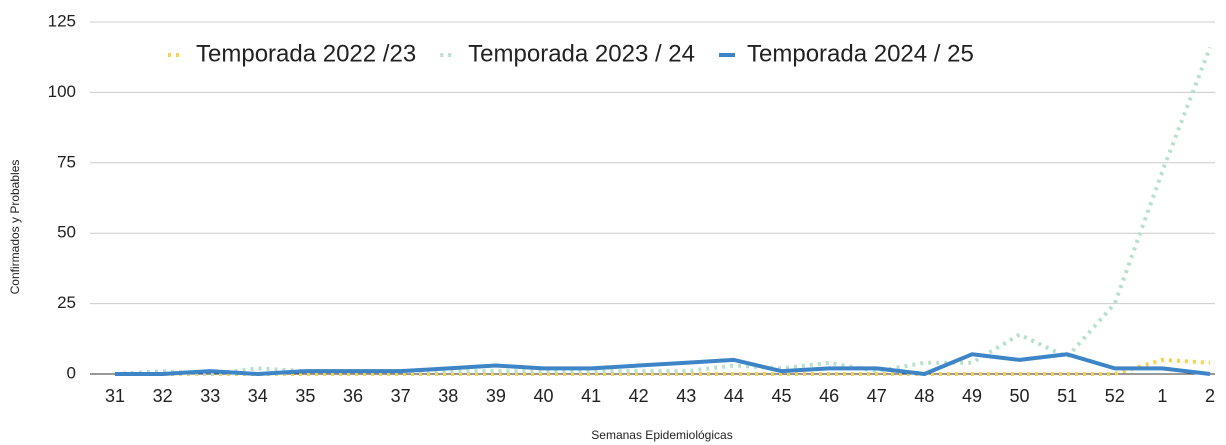  Describe the element at coordinates (924, 396) in the screenshot. I see `x-tick-label: 48` at that location.